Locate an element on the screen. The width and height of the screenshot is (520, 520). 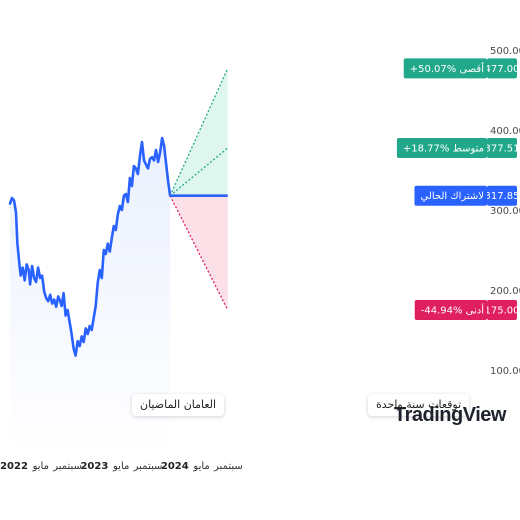
history-line is located at coordinates (90, 246).